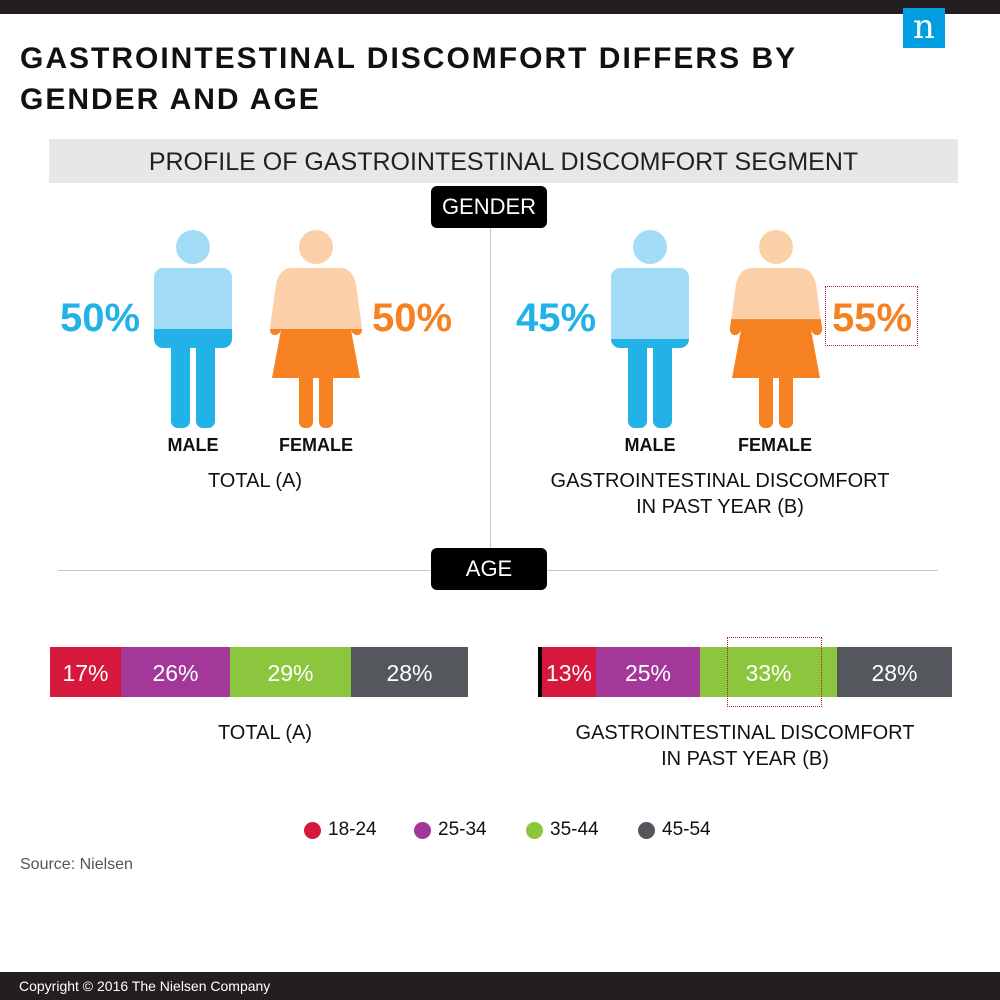 The image size is (1000, 1000). What do you see at coordinates (500, 7) in the screenshot?
I see `top-bar` at bounding box center [500, 7].